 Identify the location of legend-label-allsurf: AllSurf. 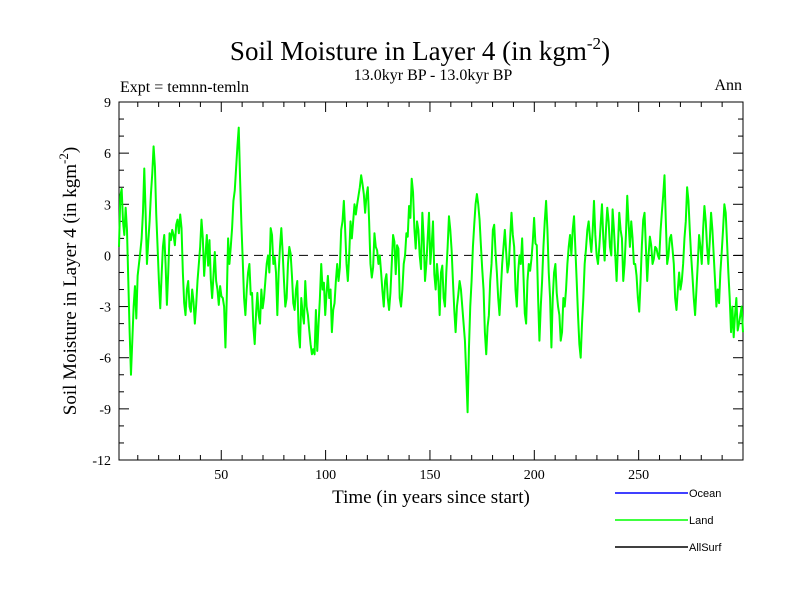
(705, 548).